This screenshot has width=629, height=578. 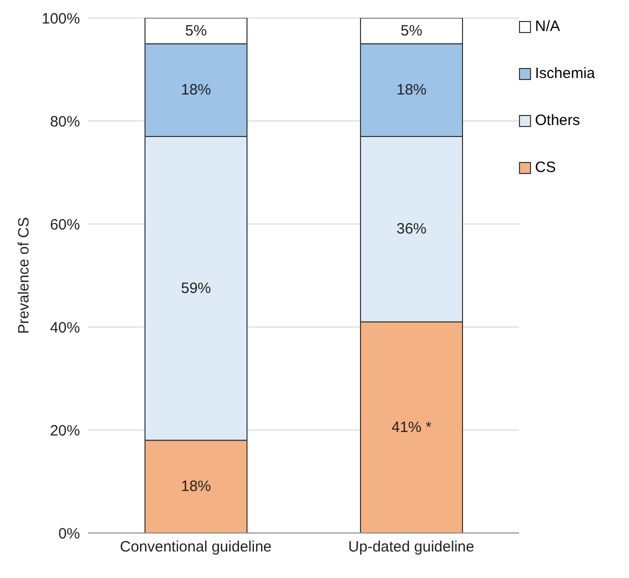 I want to click on data-label: 36%, so click(x=411, y=229).